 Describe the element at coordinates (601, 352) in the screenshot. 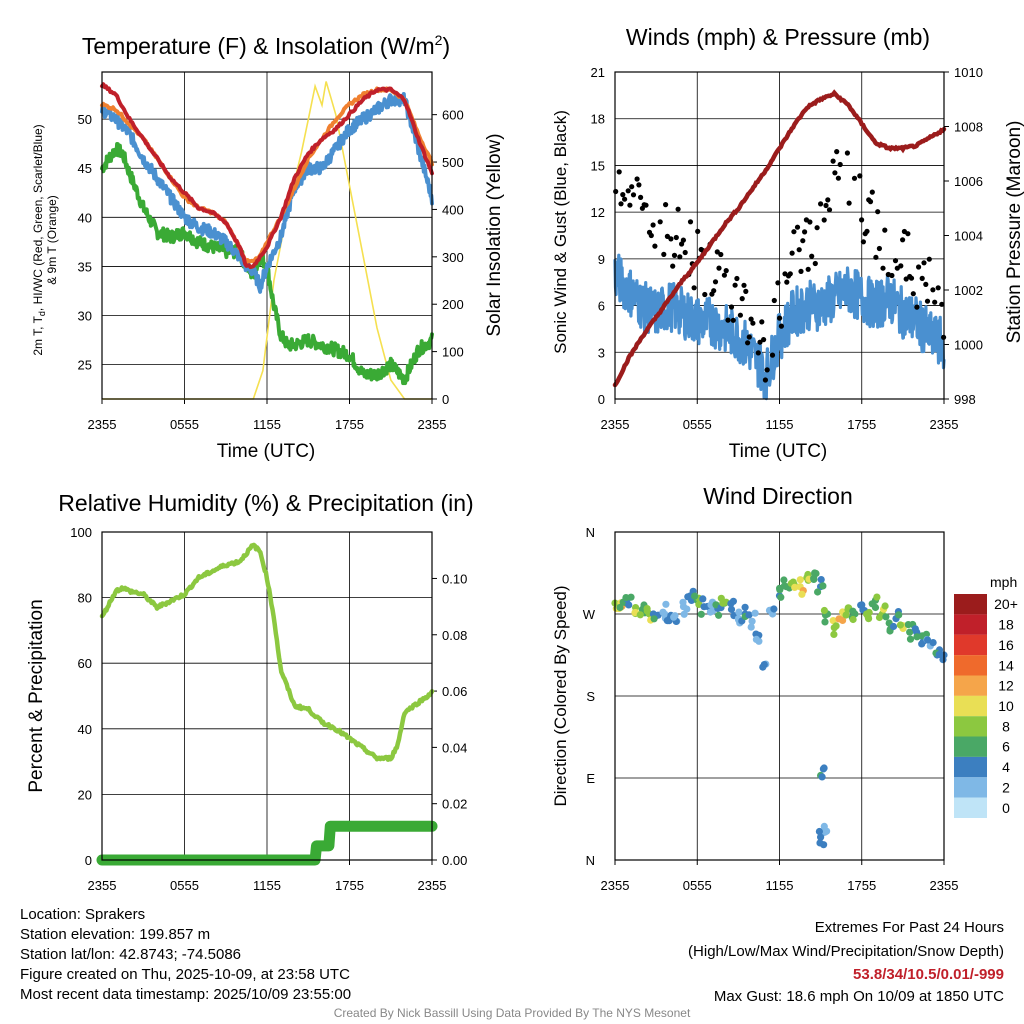

I see `winds-ytick-label-1: 3` at that location.